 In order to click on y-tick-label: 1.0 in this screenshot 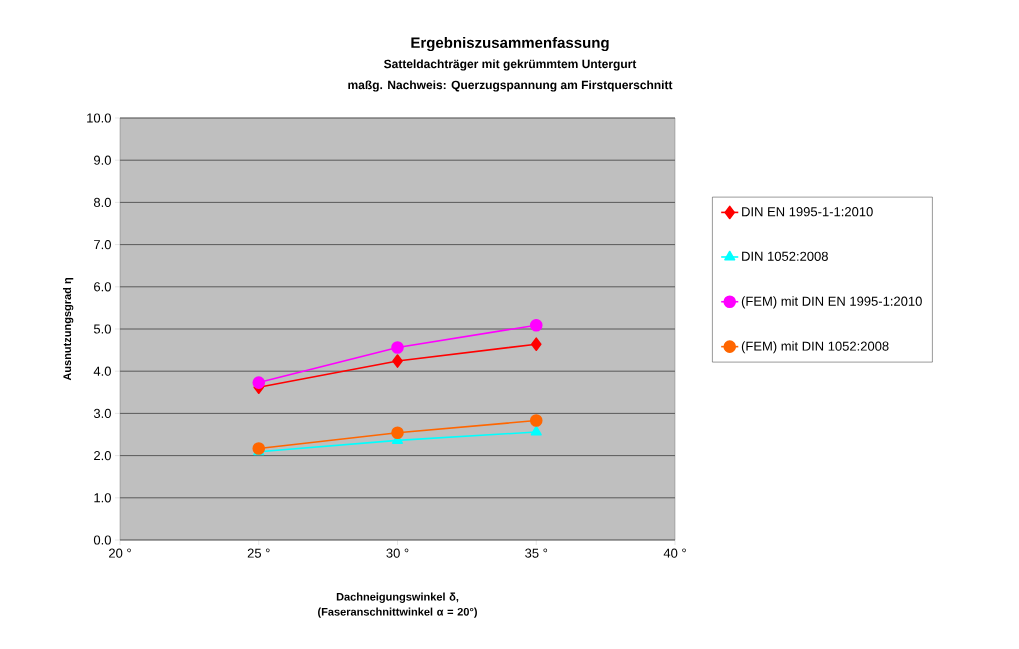, I will do `click(102, 498)`.